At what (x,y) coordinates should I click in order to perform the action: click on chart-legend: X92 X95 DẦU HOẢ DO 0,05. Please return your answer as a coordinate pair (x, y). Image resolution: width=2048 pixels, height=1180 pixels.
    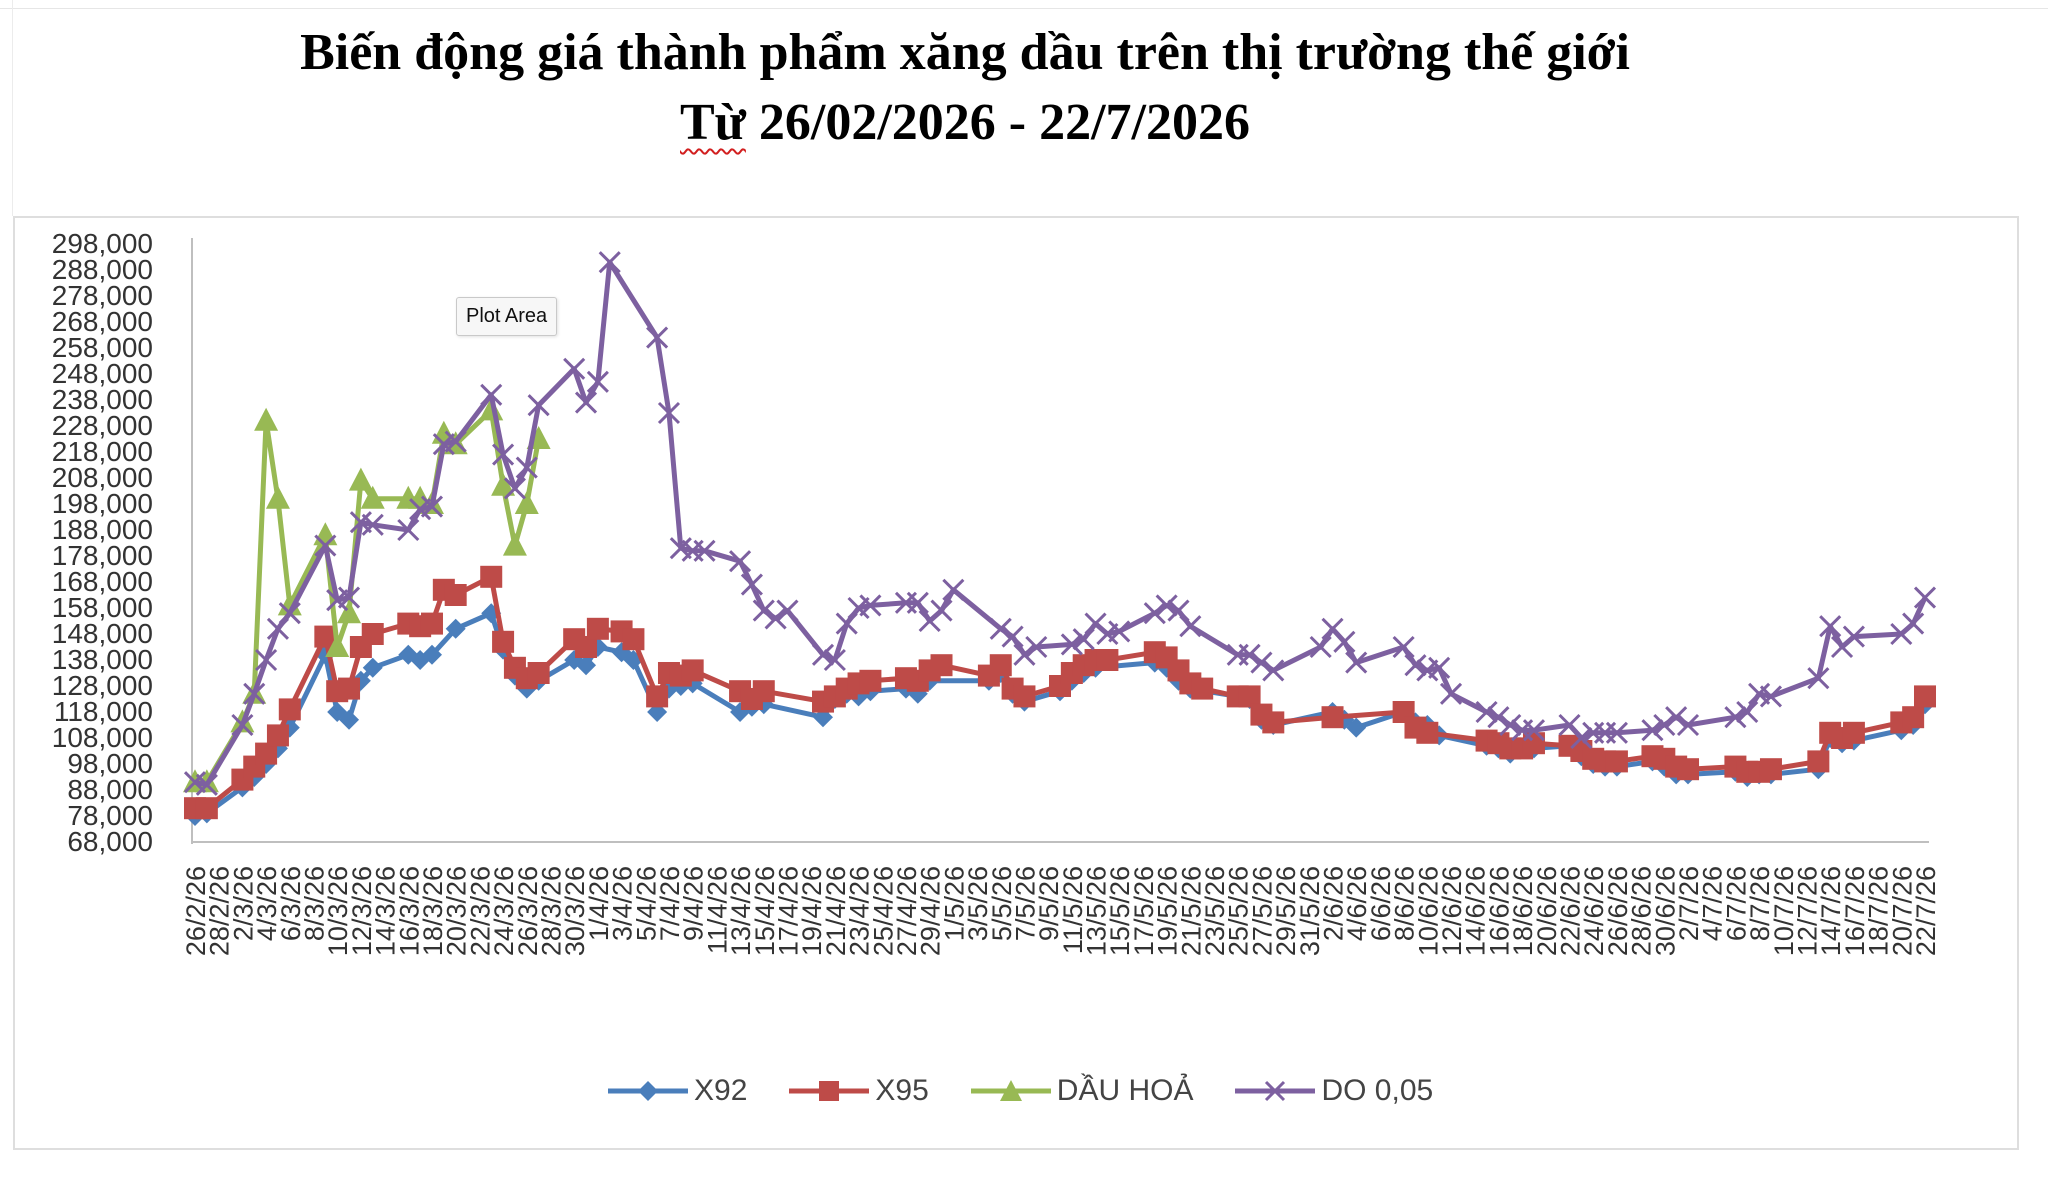
    Looking at the image, I should click on (1020, 1091).